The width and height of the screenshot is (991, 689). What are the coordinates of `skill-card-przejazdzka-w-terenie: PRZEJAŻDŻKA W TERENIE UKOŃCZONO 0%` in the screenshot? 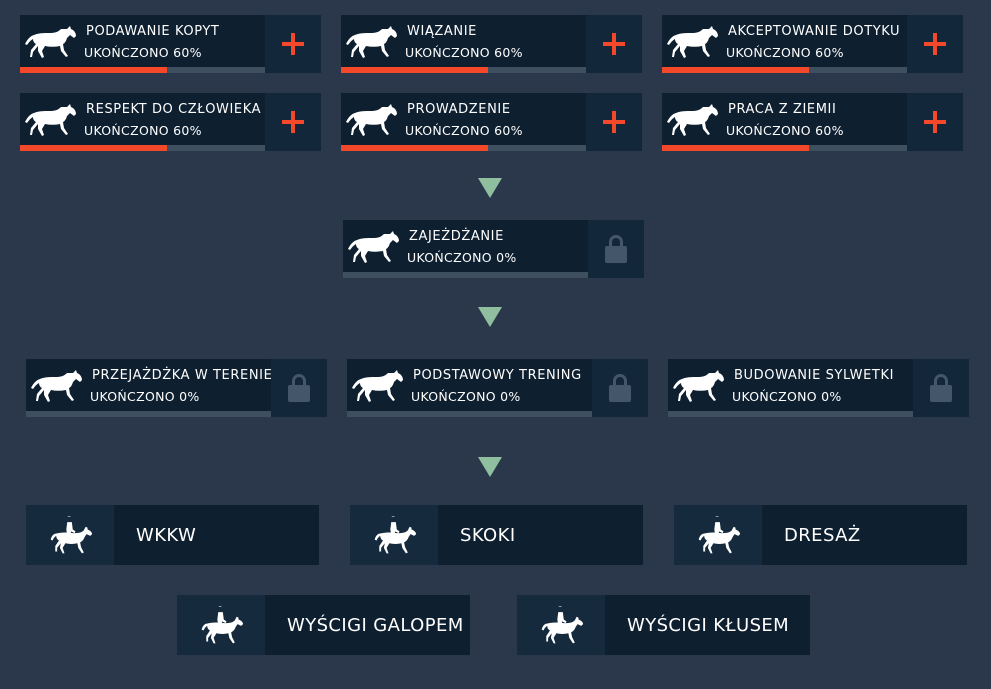 It's located at (176, 388).